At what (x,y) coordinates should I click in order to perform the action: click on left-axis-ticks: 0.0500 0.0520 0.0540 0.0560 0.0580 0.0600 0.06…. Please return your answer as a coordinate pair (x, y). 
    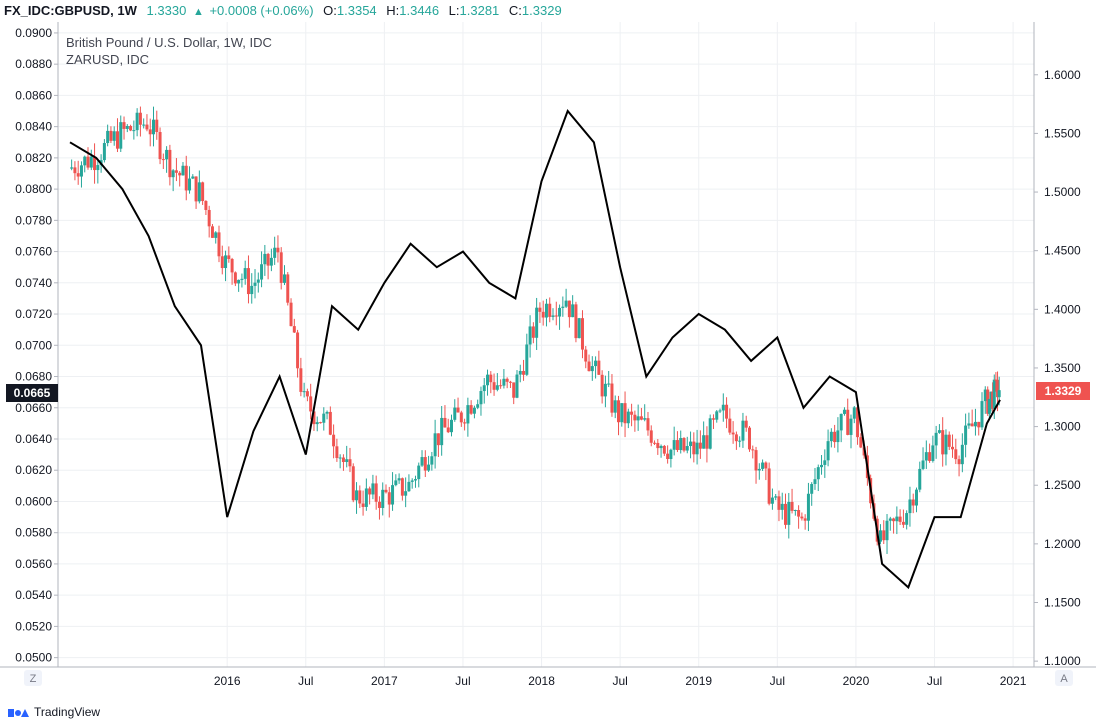
    Looking at the image, I should click on (36, 345).